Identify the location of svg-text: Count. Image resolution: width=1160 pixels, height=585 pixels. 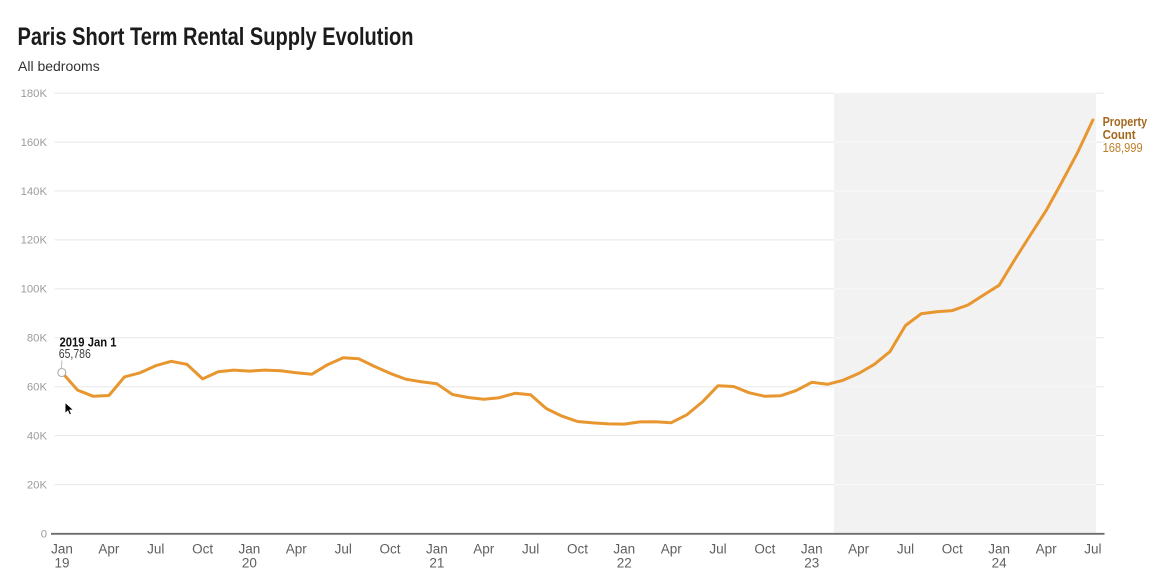
(1120, 135).